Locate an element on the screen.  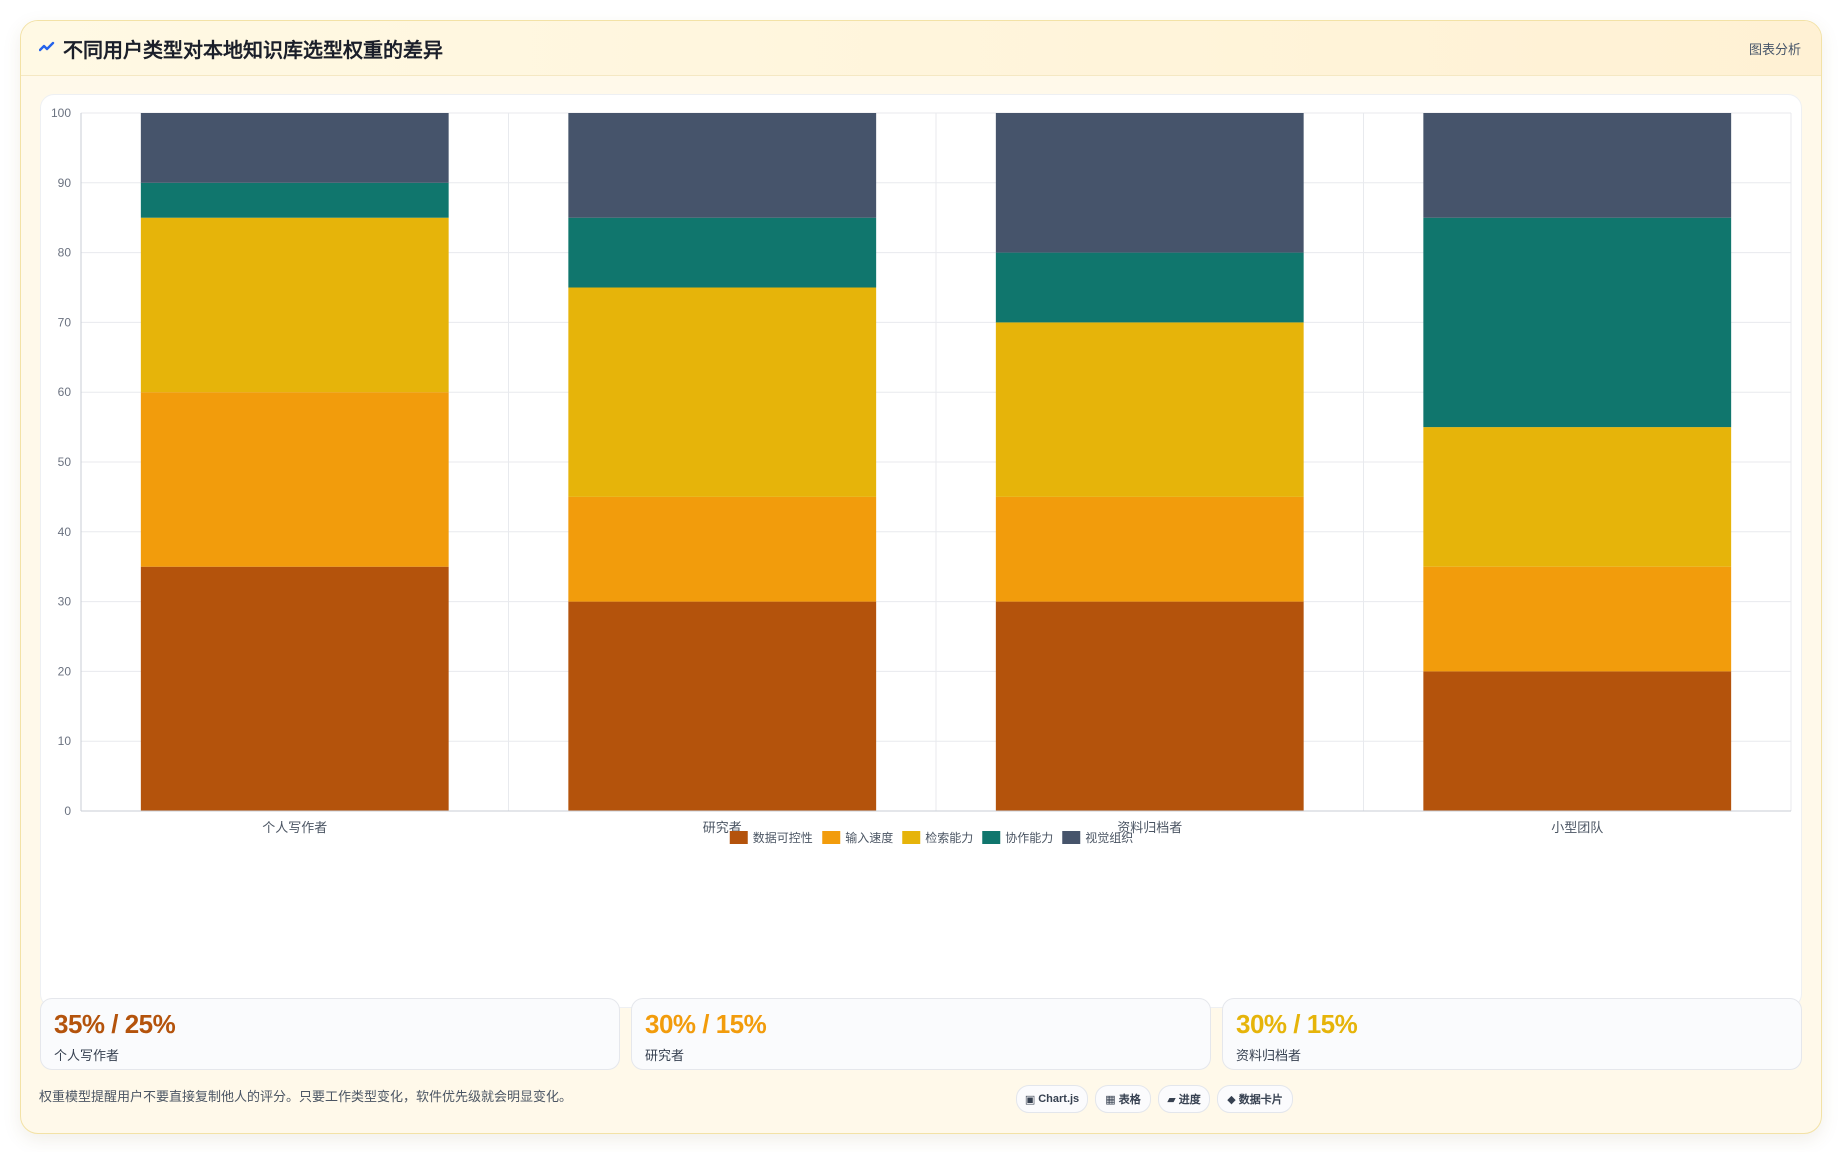
stat-card-3: 30% / 15% 资料归档者 is located at coordinates (1512, 1034).